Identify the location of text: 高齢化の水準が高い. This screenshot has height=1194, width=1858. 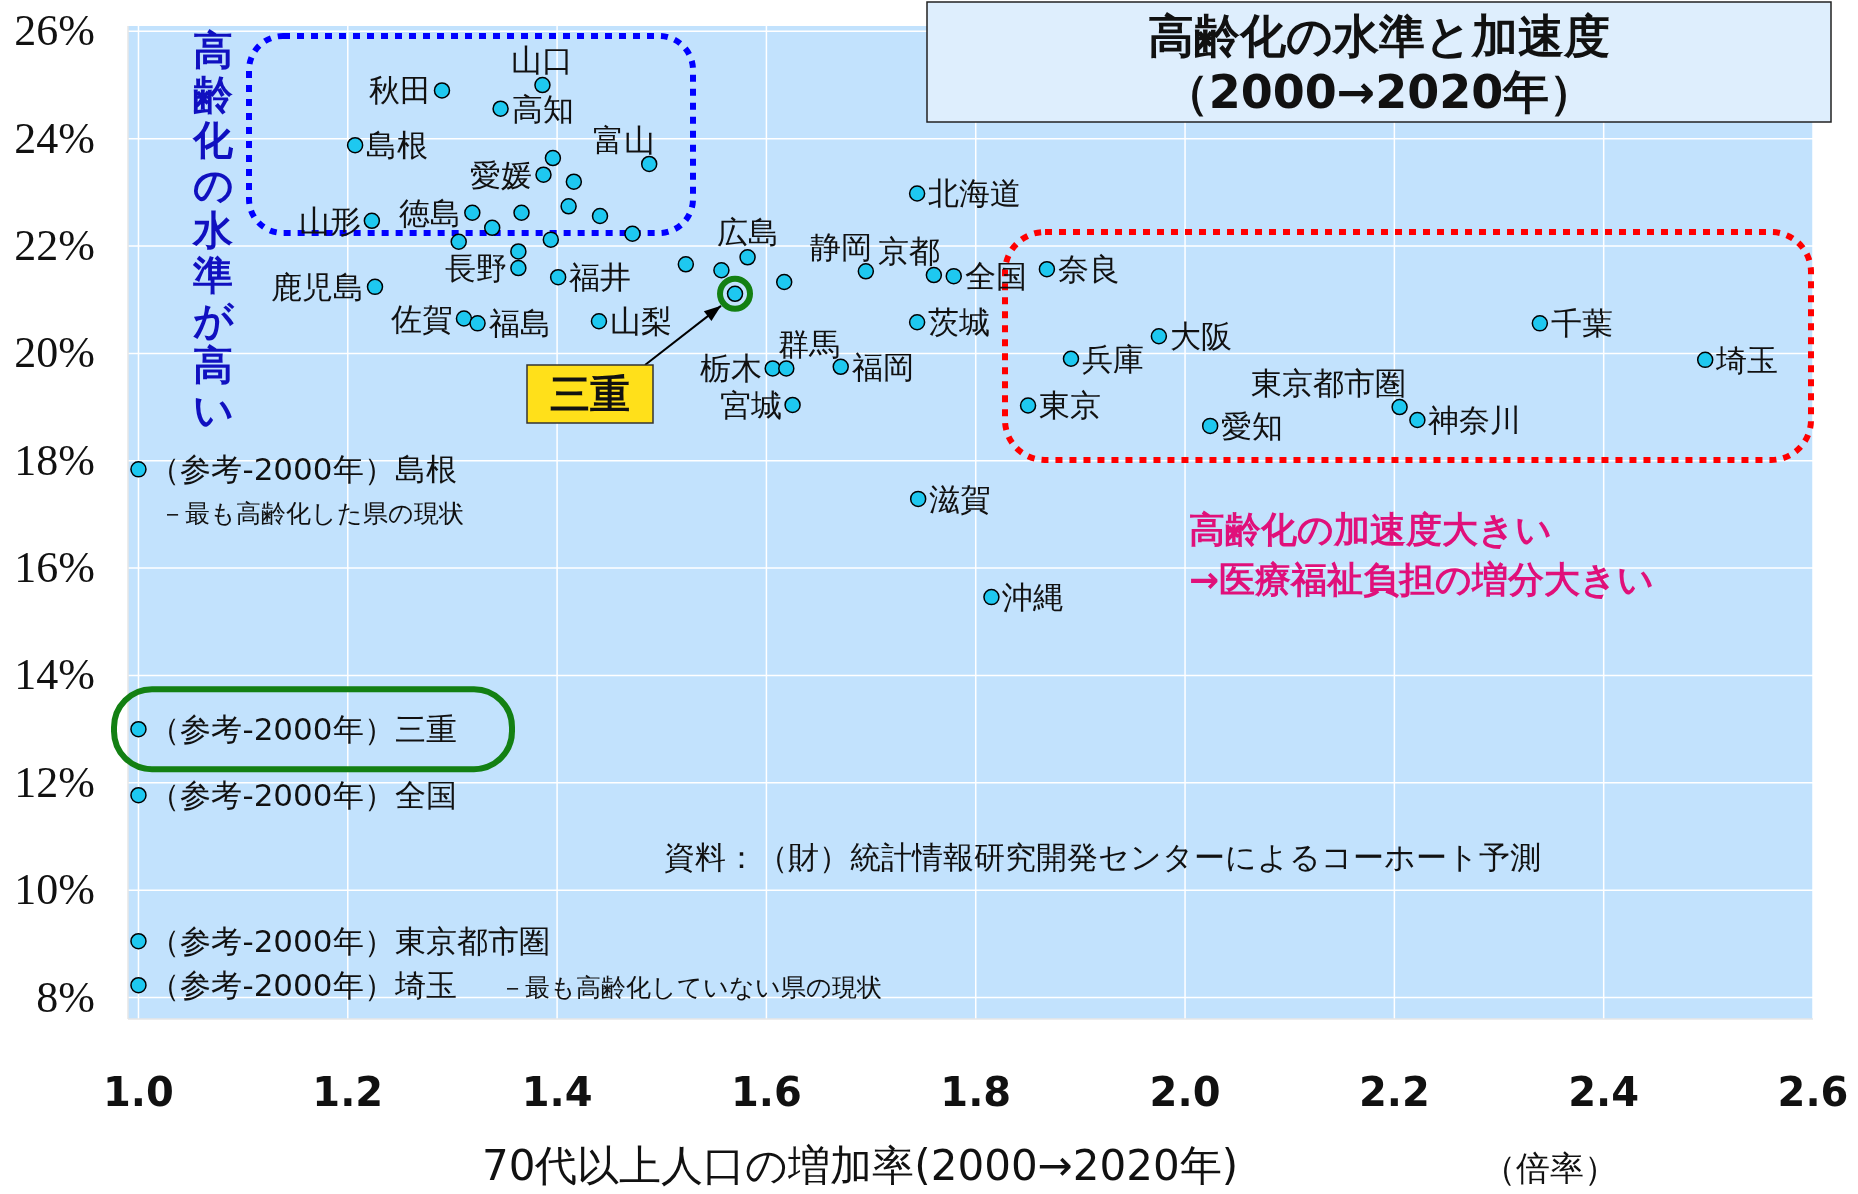
(213, 230).